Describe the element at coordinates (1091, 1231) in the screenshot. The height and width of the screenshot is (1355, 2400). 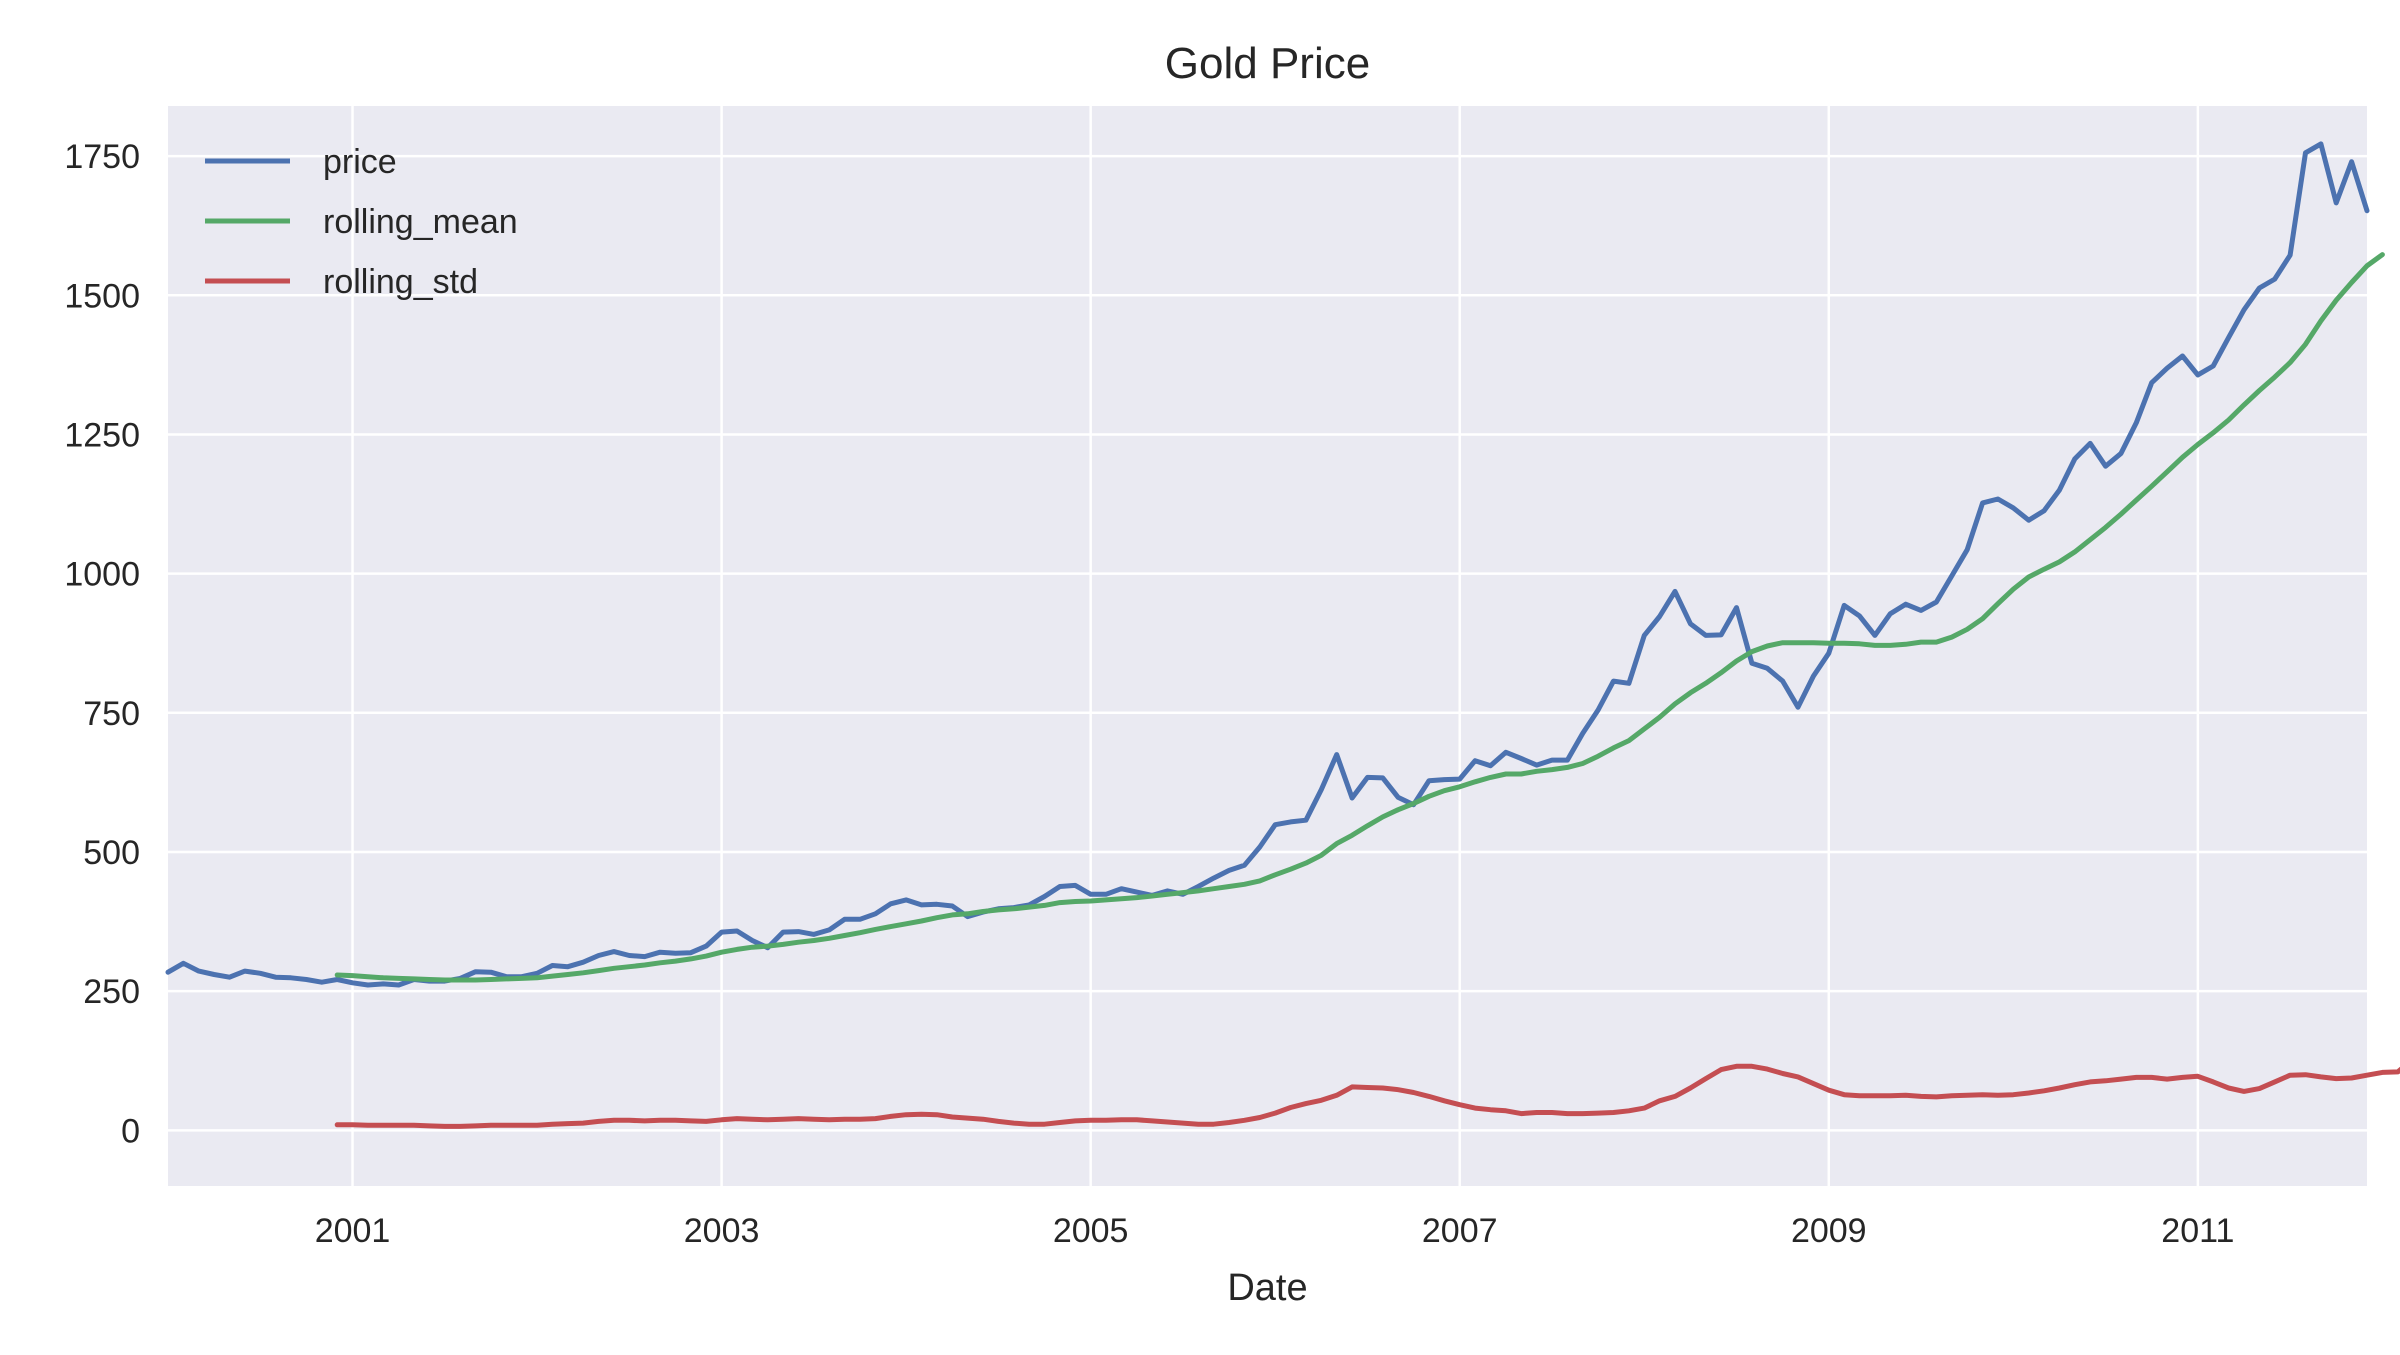
I see `x-tick-label: 2005` at that location.